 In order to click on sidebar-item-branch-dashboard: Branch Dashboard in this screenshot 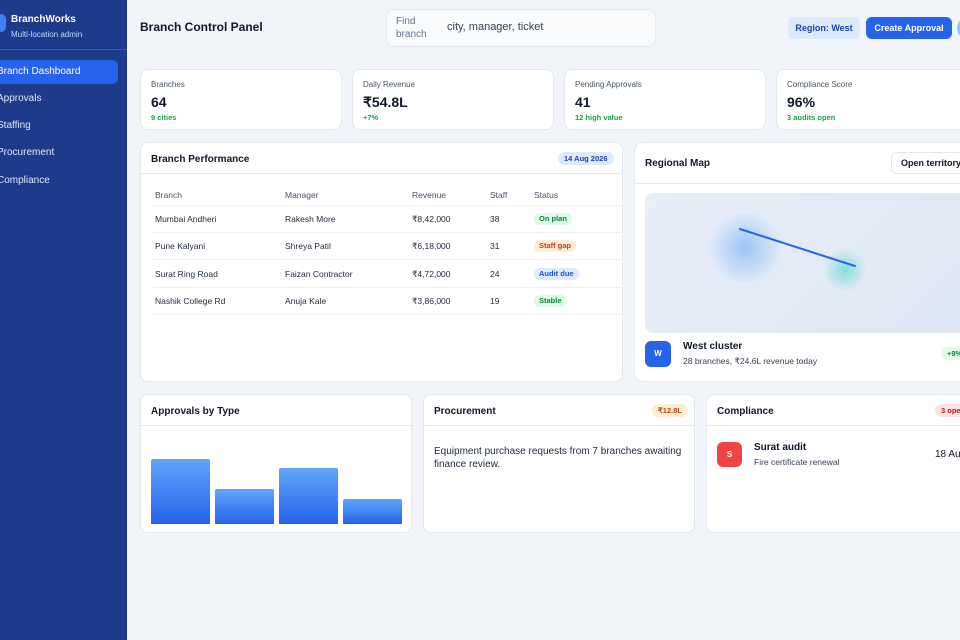, I will do `click(59, 72)`.